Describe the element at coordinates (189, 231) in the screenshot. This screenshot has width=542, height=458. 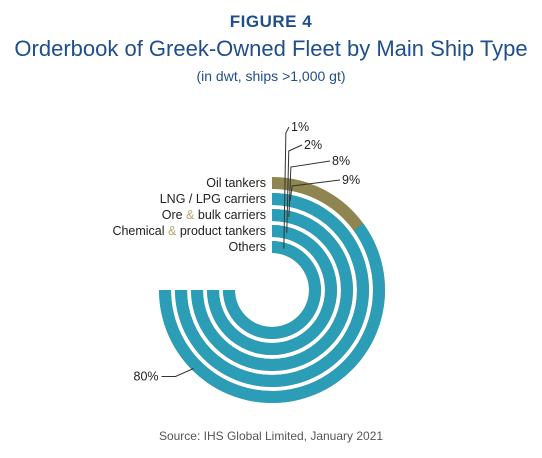
I see `category-label: Chemical & product tankers` at that location.